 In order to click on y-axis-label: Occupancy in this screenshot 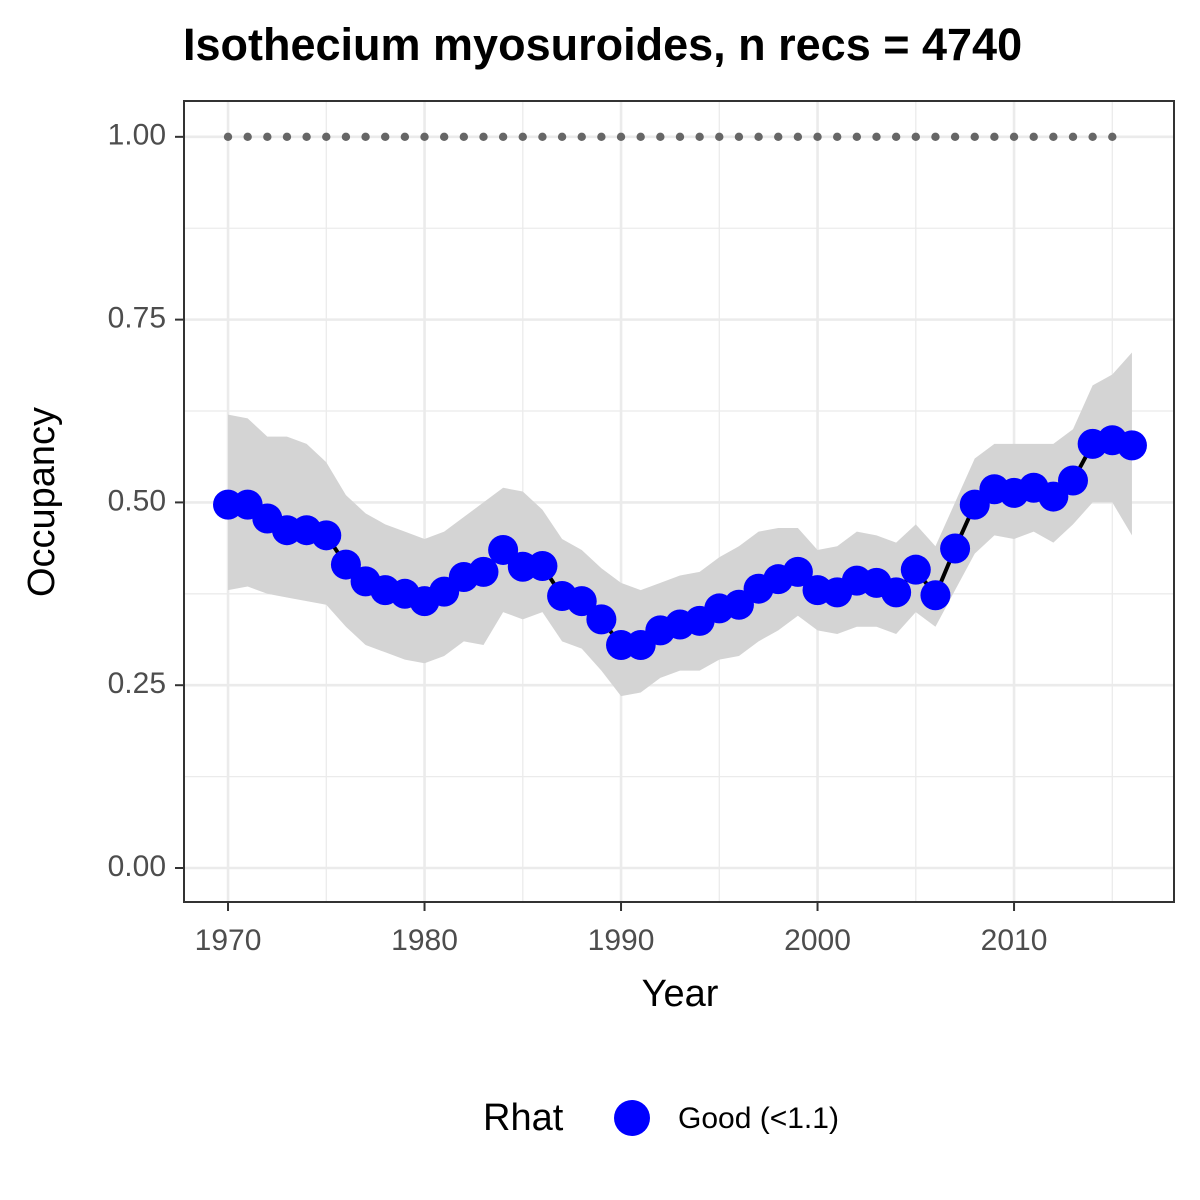, I will do `click(42, 502)`.